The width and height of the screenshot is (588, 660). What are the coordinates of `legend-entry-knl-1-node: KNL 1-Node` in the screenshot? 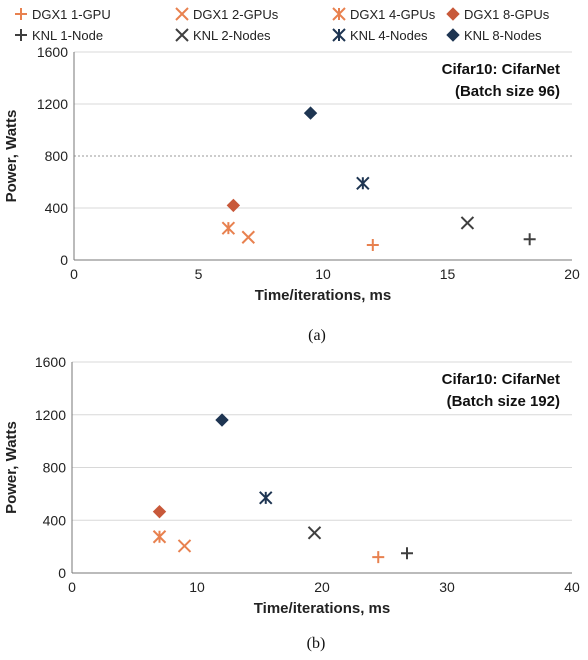 It's located at (59, 35).